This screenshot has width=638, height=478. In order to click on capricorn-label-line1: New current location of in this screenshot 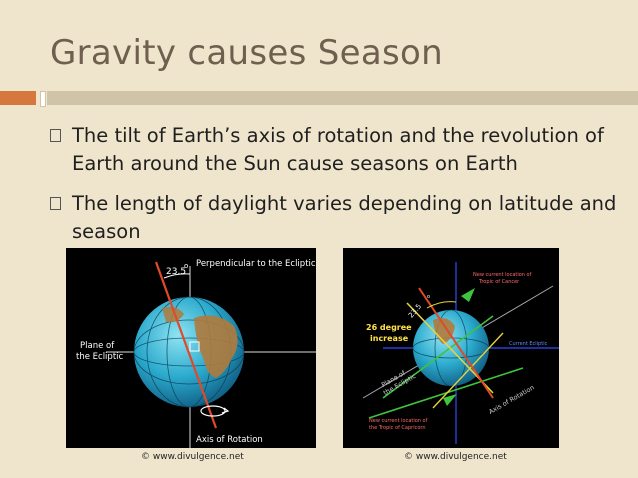, I will do `click(398, 421)`.